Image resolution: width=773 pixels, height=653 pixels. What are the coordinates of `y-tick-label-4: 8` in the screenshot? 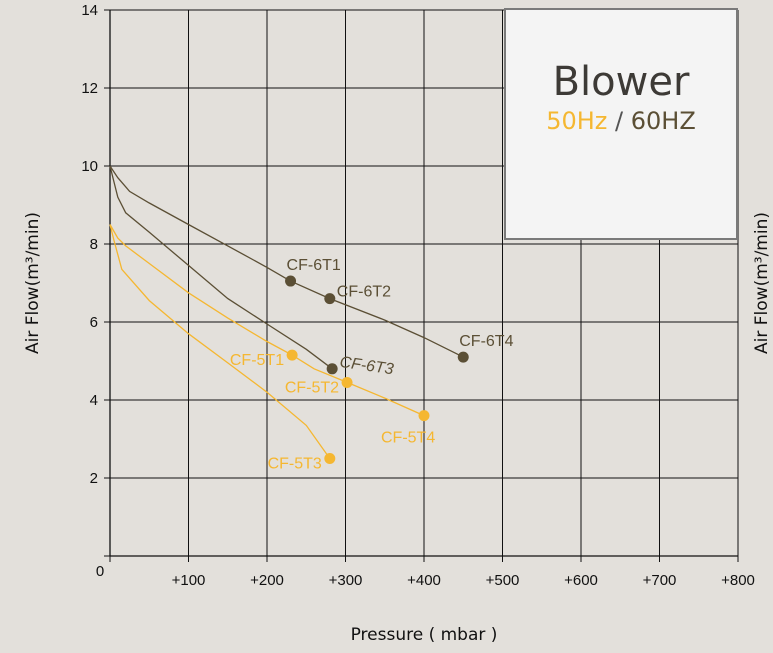 It's located at (94, 244).